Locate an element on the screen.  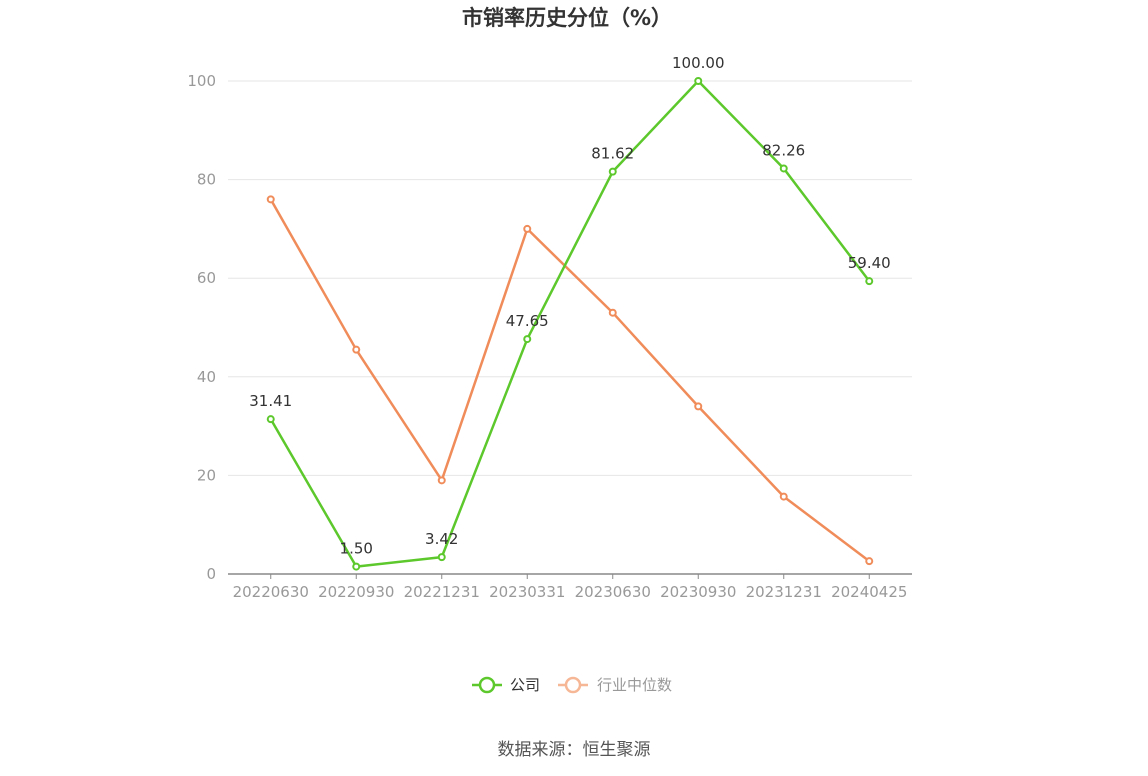
legend: 公司 行业中位数 is located at coordinates (572, 685).